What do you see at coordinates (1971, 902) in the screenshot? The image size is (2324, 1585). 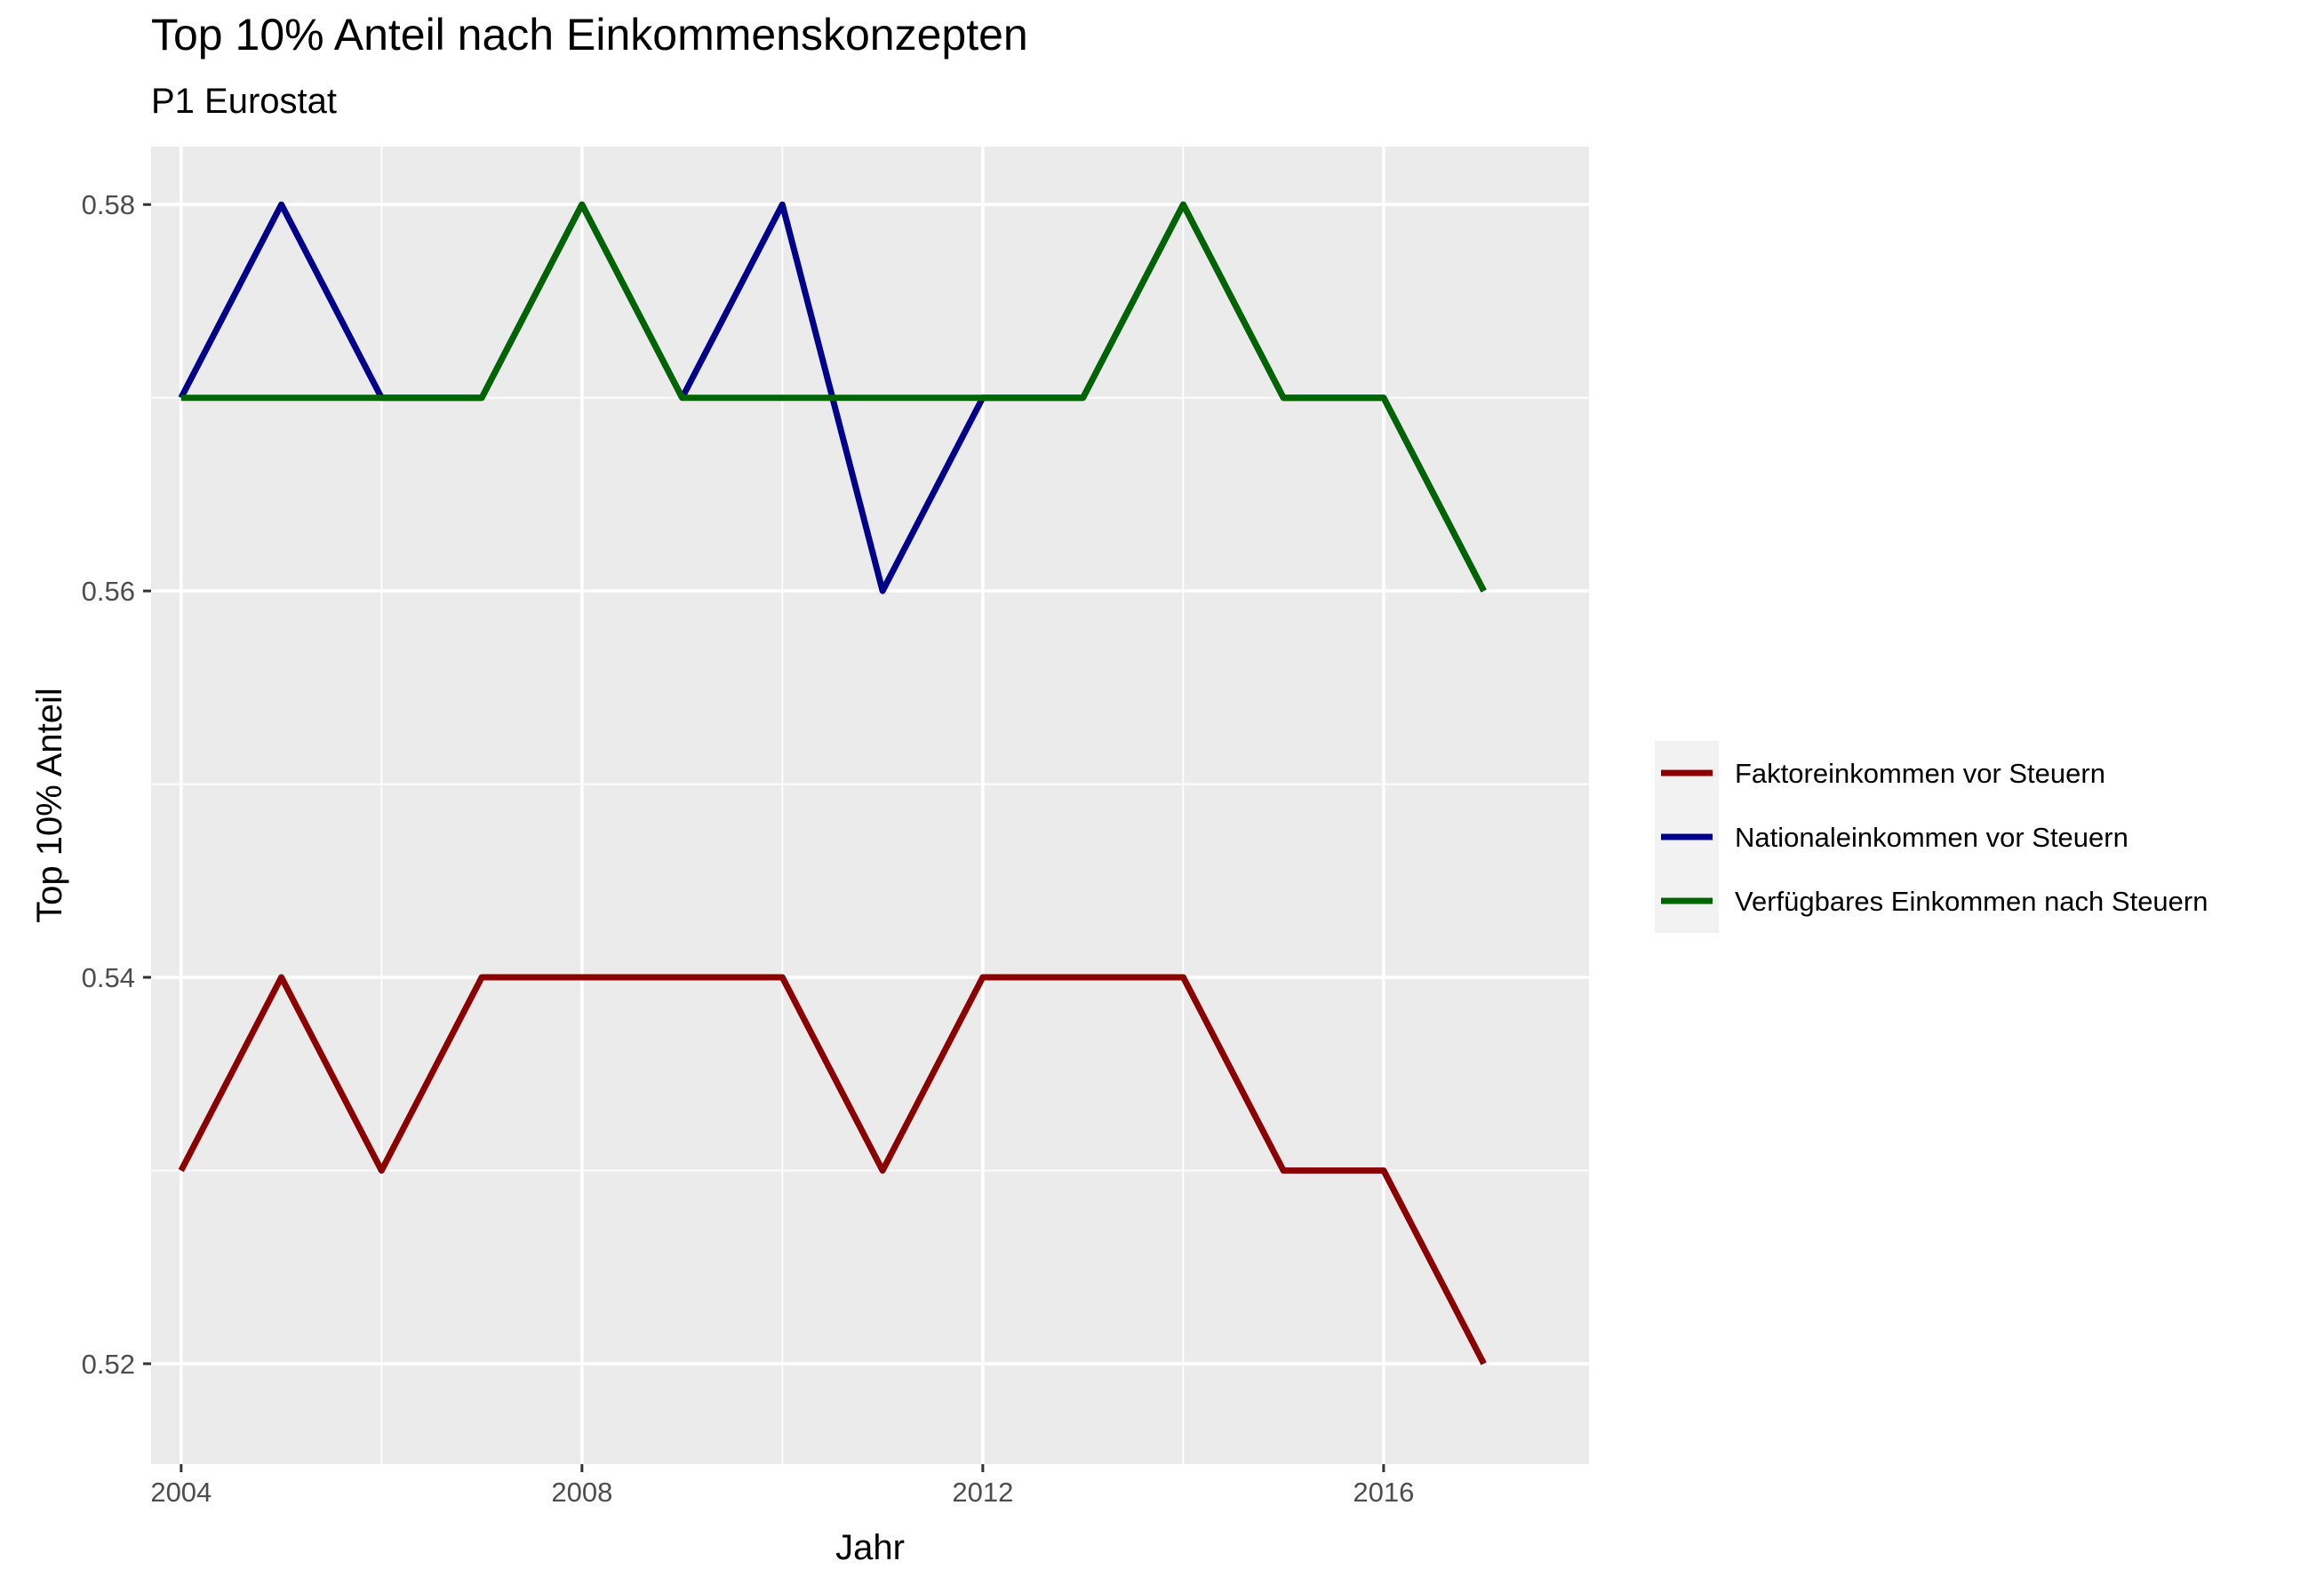 I see `legend-label: Verfügbares Einkommen nach Steuern` at bounding box center [1971, 902].